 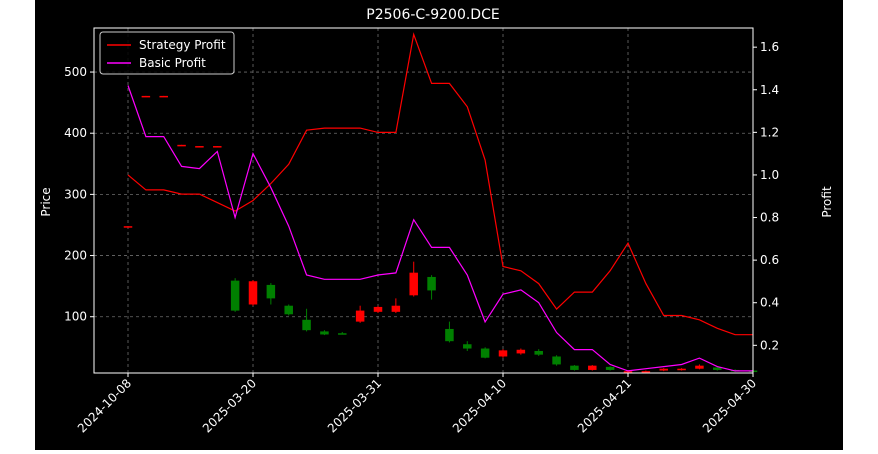 I want to click on y-tick-label-left: 500, so click(x=75, y=72).